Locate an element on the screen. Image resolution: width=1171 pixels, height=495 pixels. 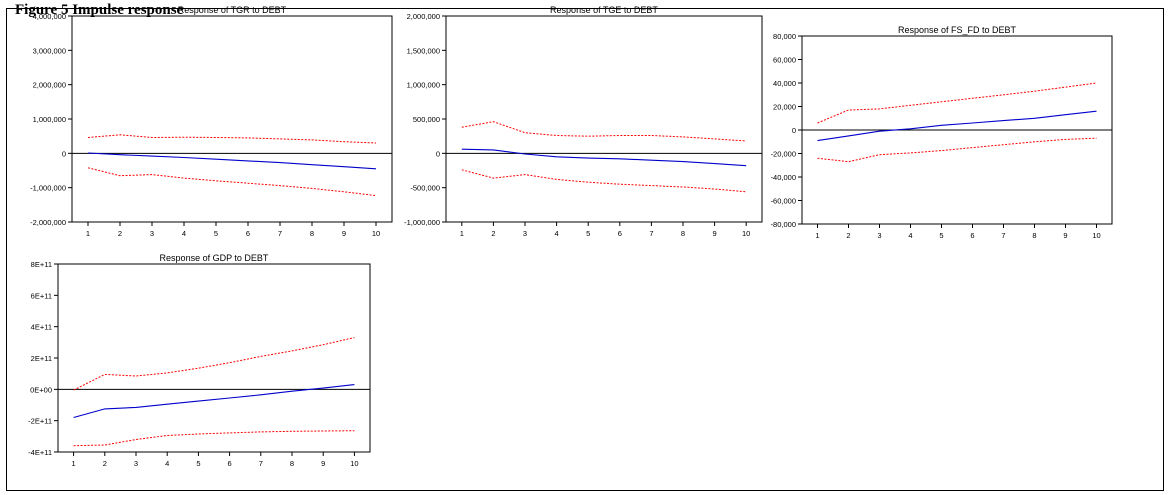
y-tick-label: 20,000 is located at coordinates (784, 107).